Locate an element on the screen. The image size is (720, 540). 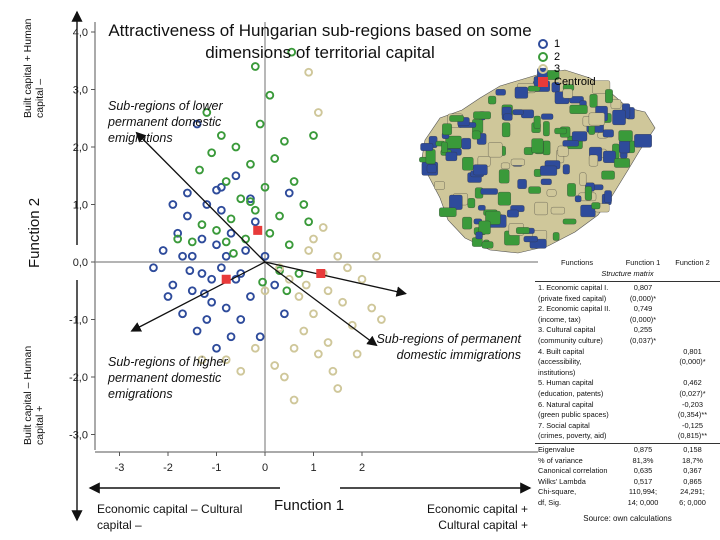
matrix-cell: 2. Economic capital II. is located at coordinates (574, 309).